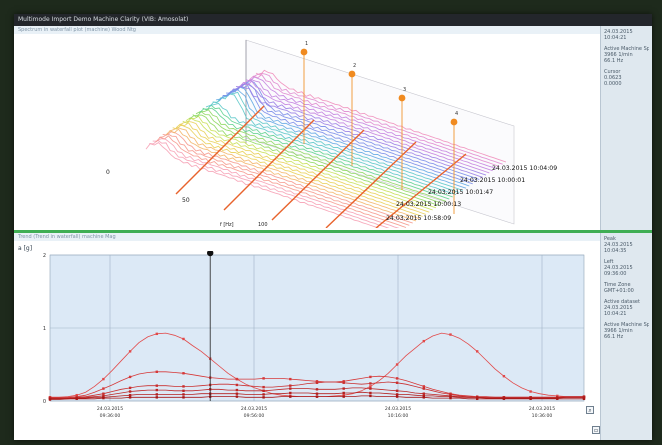 Image resolution: width=662 pixels, height=445 pixels. Describe the element at coordinates (254, 416) in the screenshot. I see `trend-x-tick-label: 09:56:00` at that location.